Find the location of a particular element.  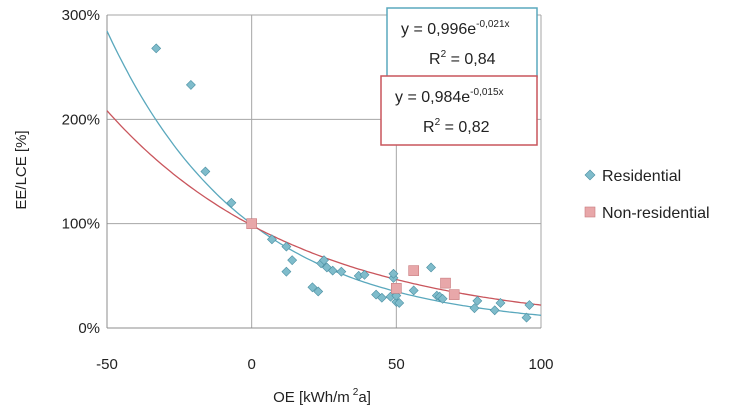

legend-marker-non-residential is located at coordinates (590, 212).